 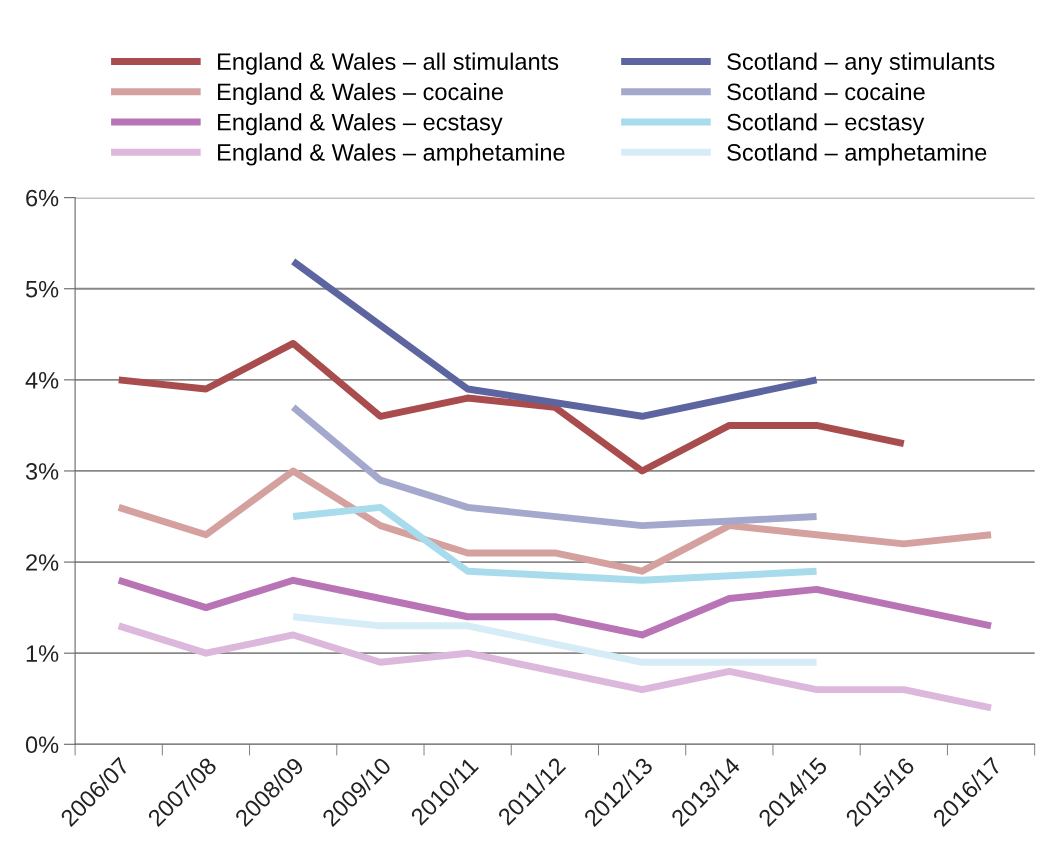 What do you see at coordinates (391, 154) in the screenshot?
I see `legend-label: England & Wales – amphetamine` at bounding box center [391, 154].